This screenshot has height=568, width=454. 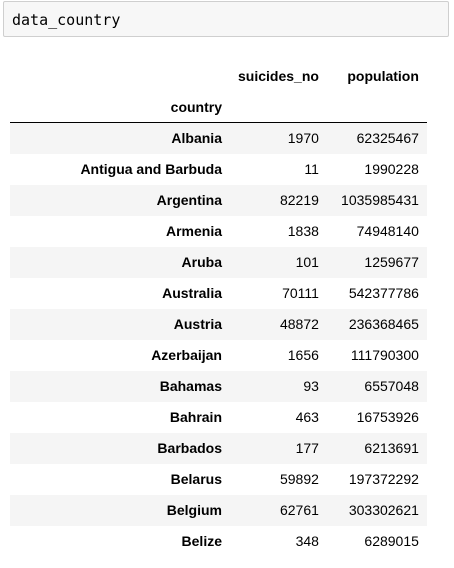 What do you see at coordinates (377, 169) in the screenshot?
I see `cell-population: 1990228` at bounding box center [377, 169].